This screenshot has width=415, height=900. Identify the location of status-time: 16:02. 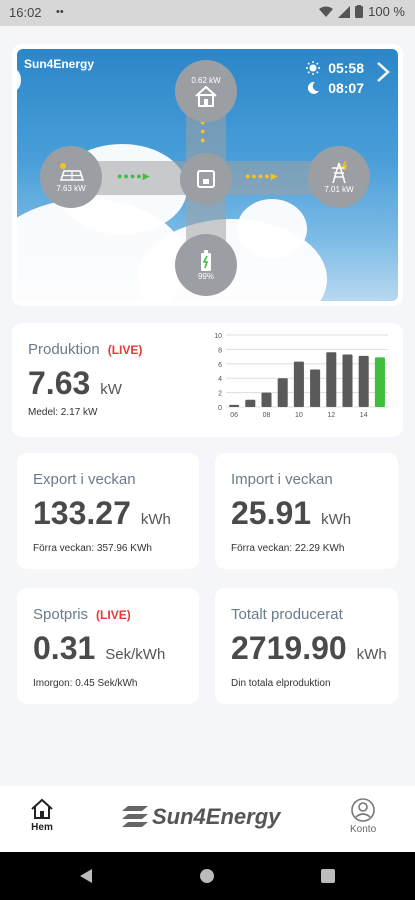
(25, 12).